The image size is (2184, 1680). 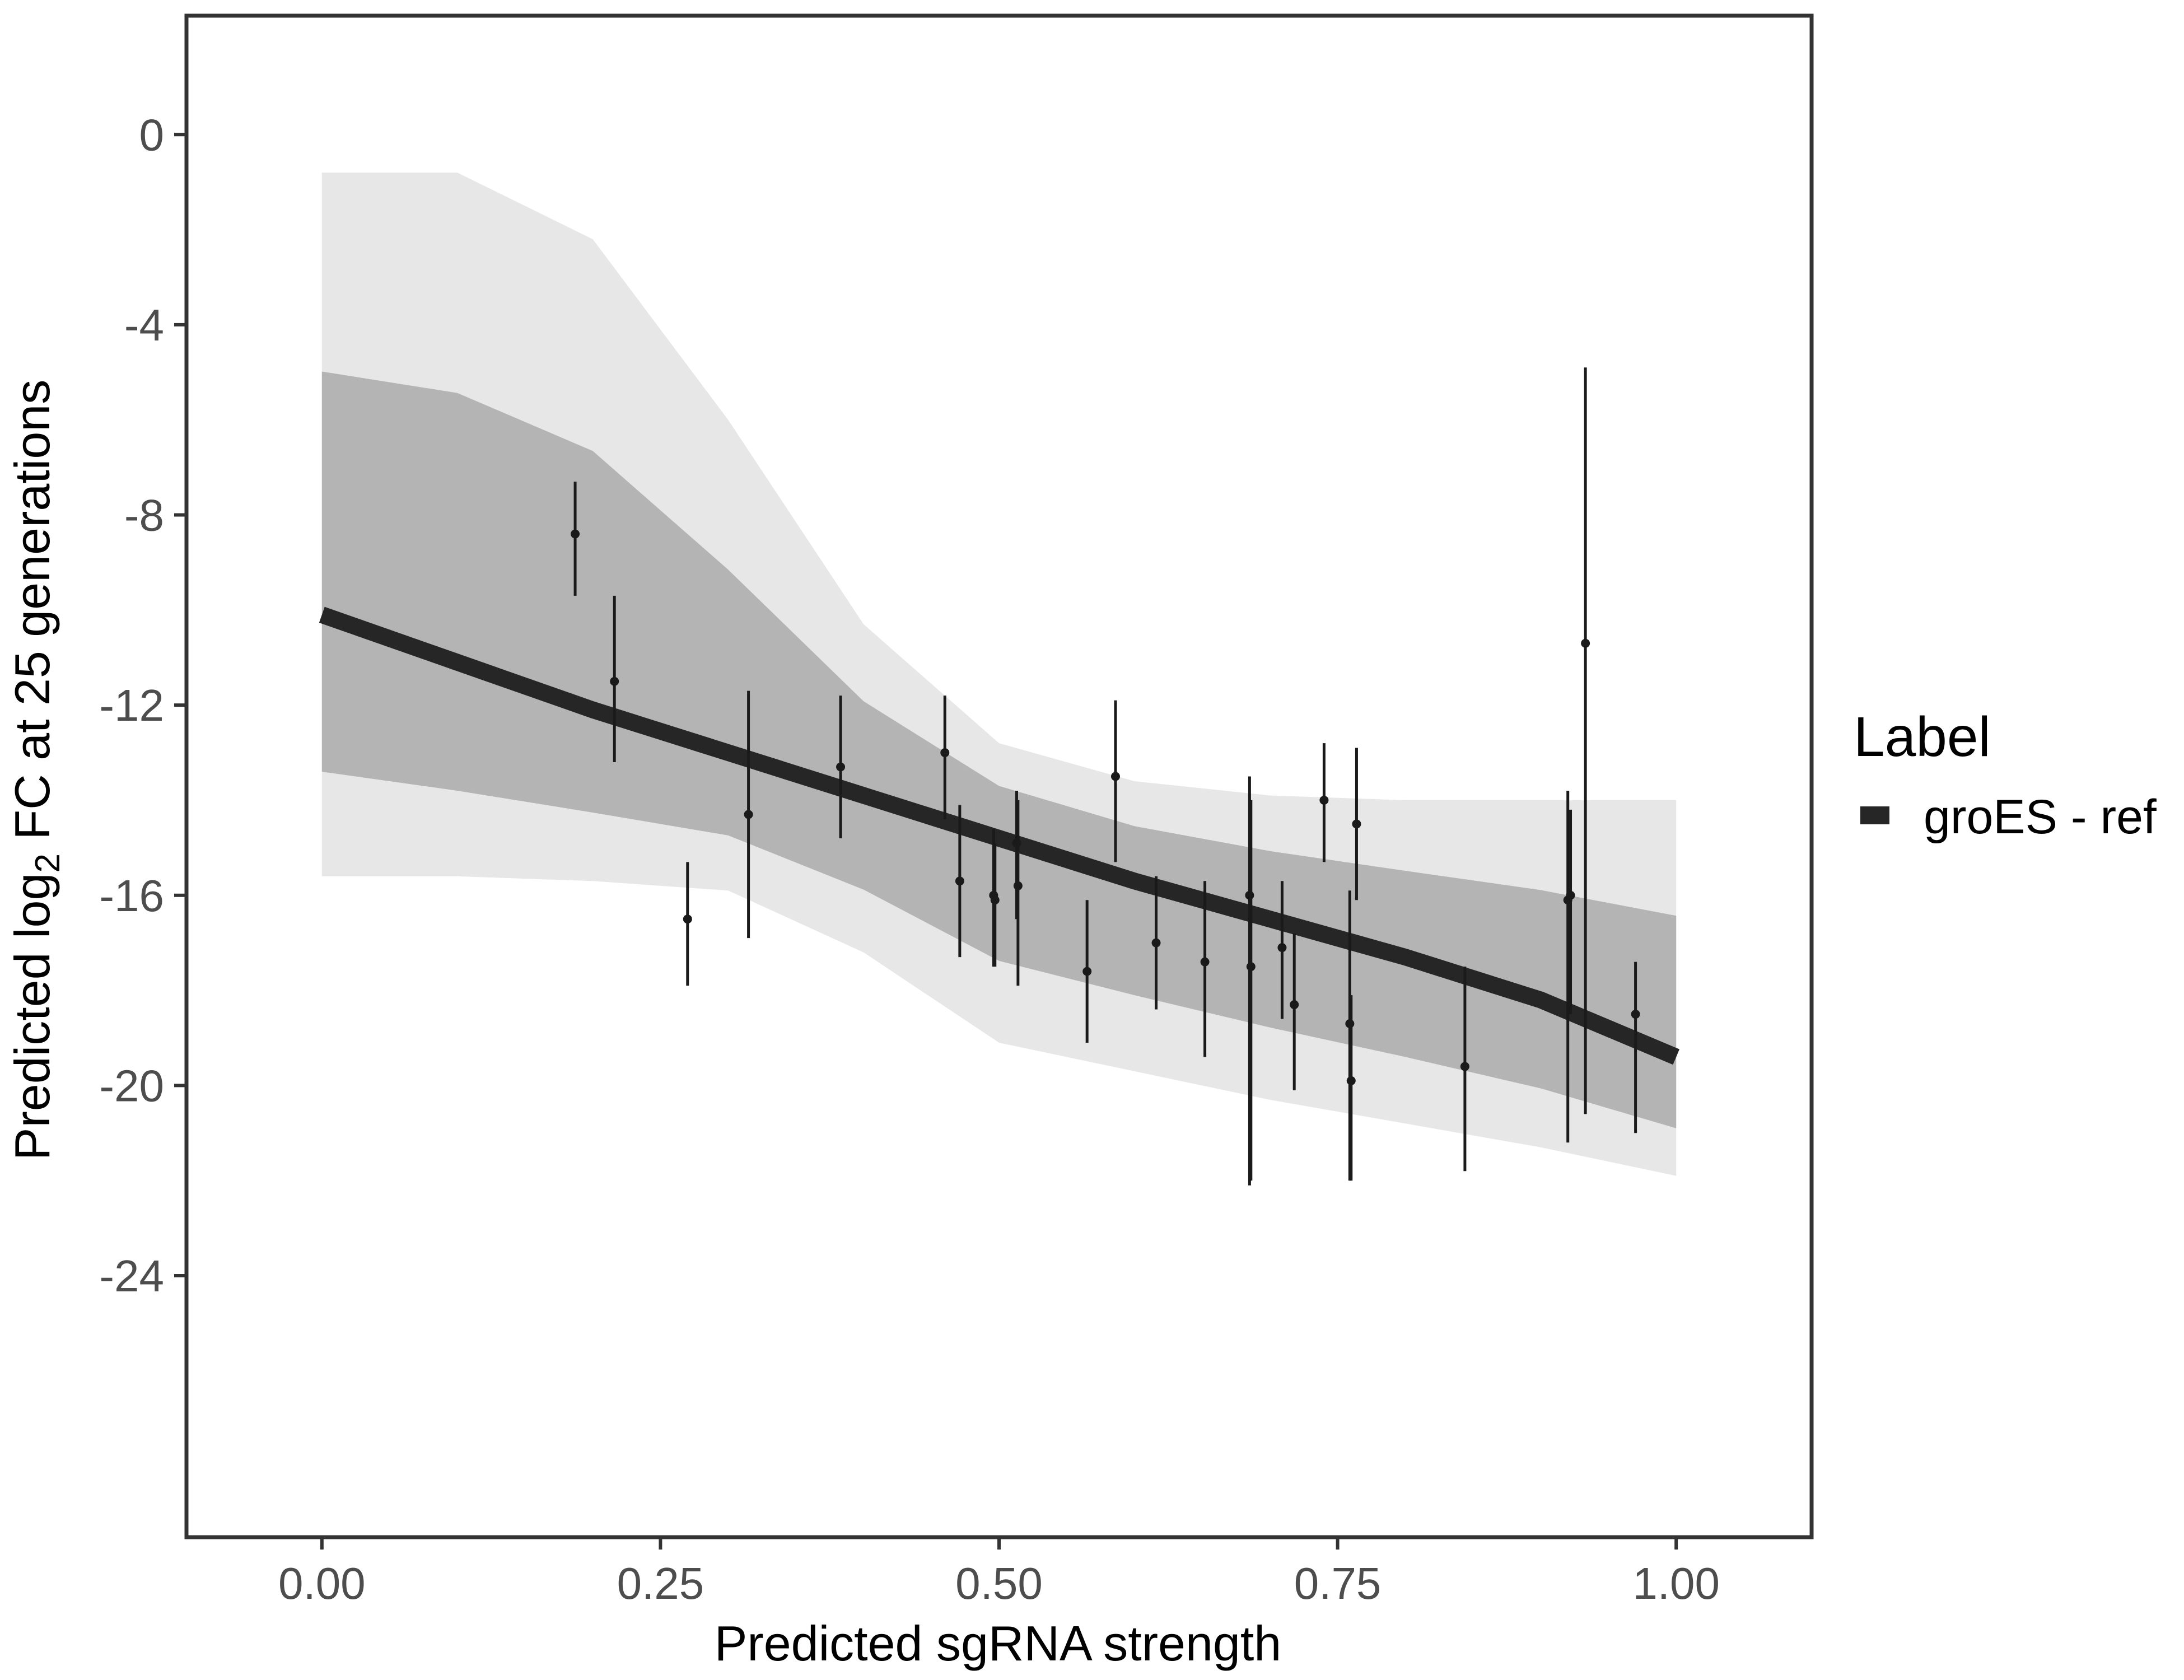 What do you see at coordinates (999, 1644) in the screenshot?
I see `x-axis-title: Predicted sgRNA strength` at bounding box center [999, 1644].